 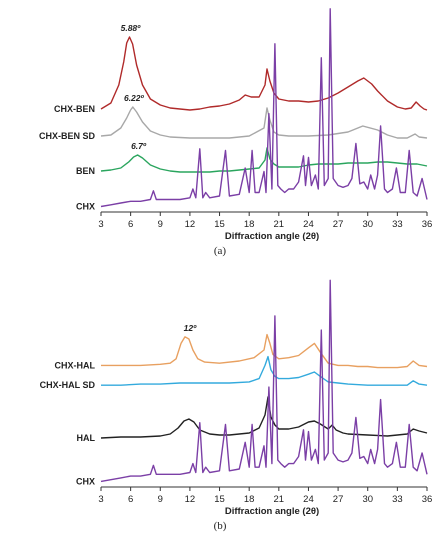 What do you see at coordinates (139, 146) in the screenshot?
I see `annotation-6-7: 6.7º` at bounding box center [139, 146].